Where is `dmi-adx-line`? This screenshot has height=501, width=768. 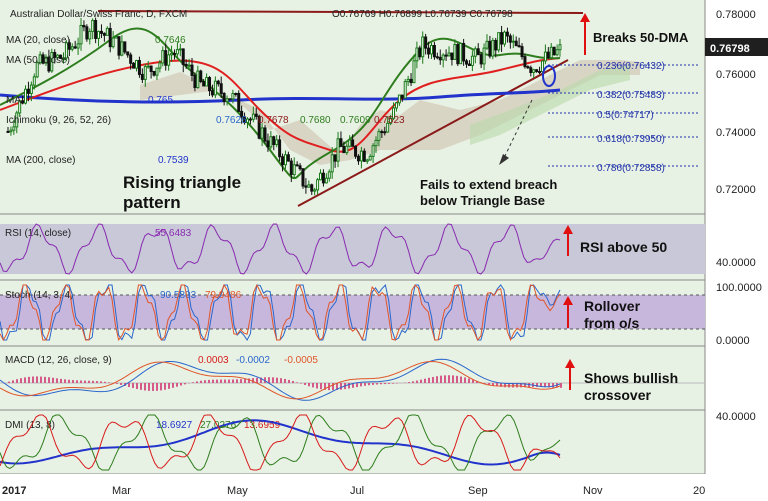 dmi-adx-line is located at coordinates (280, 442).